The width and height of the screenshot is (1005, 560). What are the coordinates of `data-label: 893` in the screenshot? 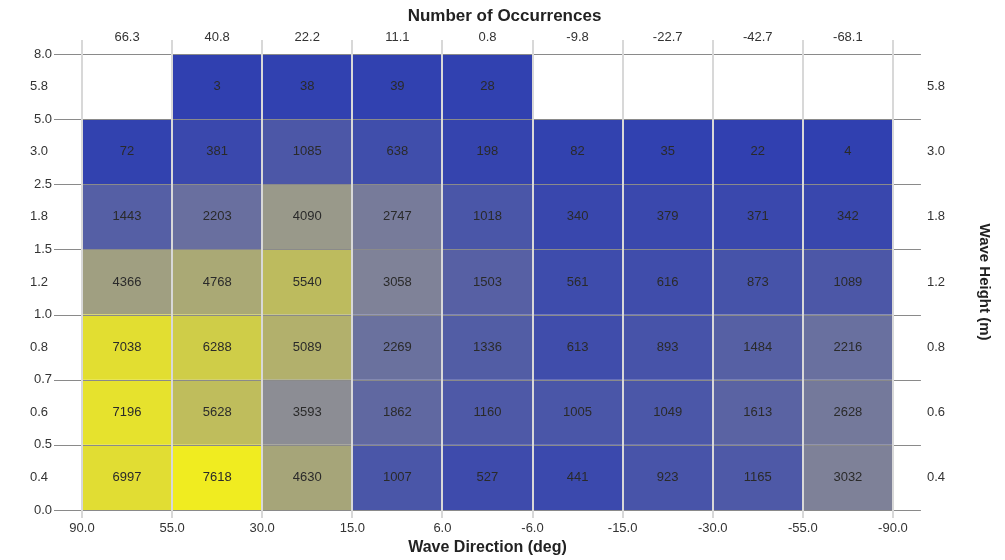 It's located at (667, 346).